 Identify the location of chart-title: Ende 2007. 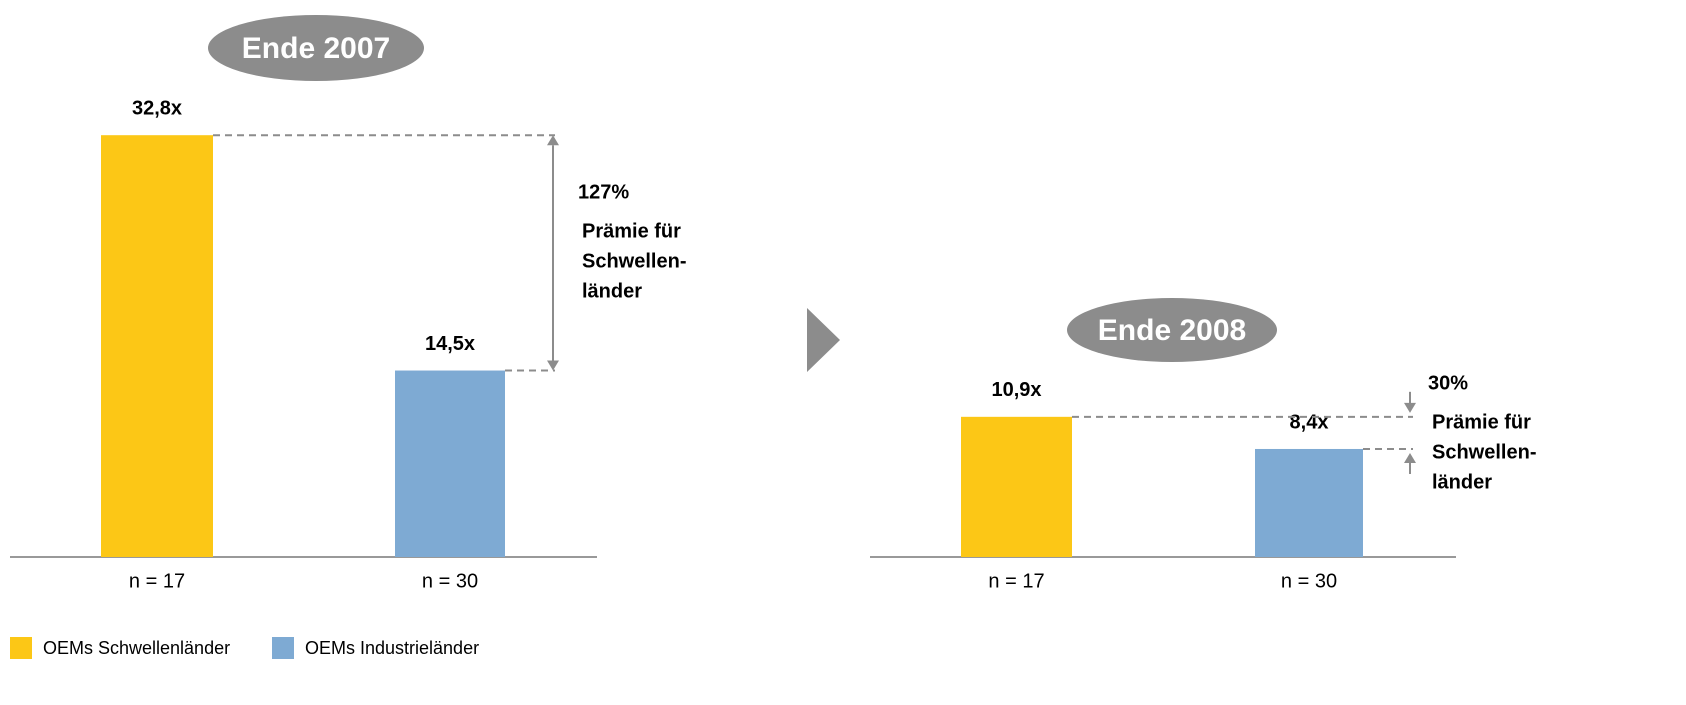
(316, 48).